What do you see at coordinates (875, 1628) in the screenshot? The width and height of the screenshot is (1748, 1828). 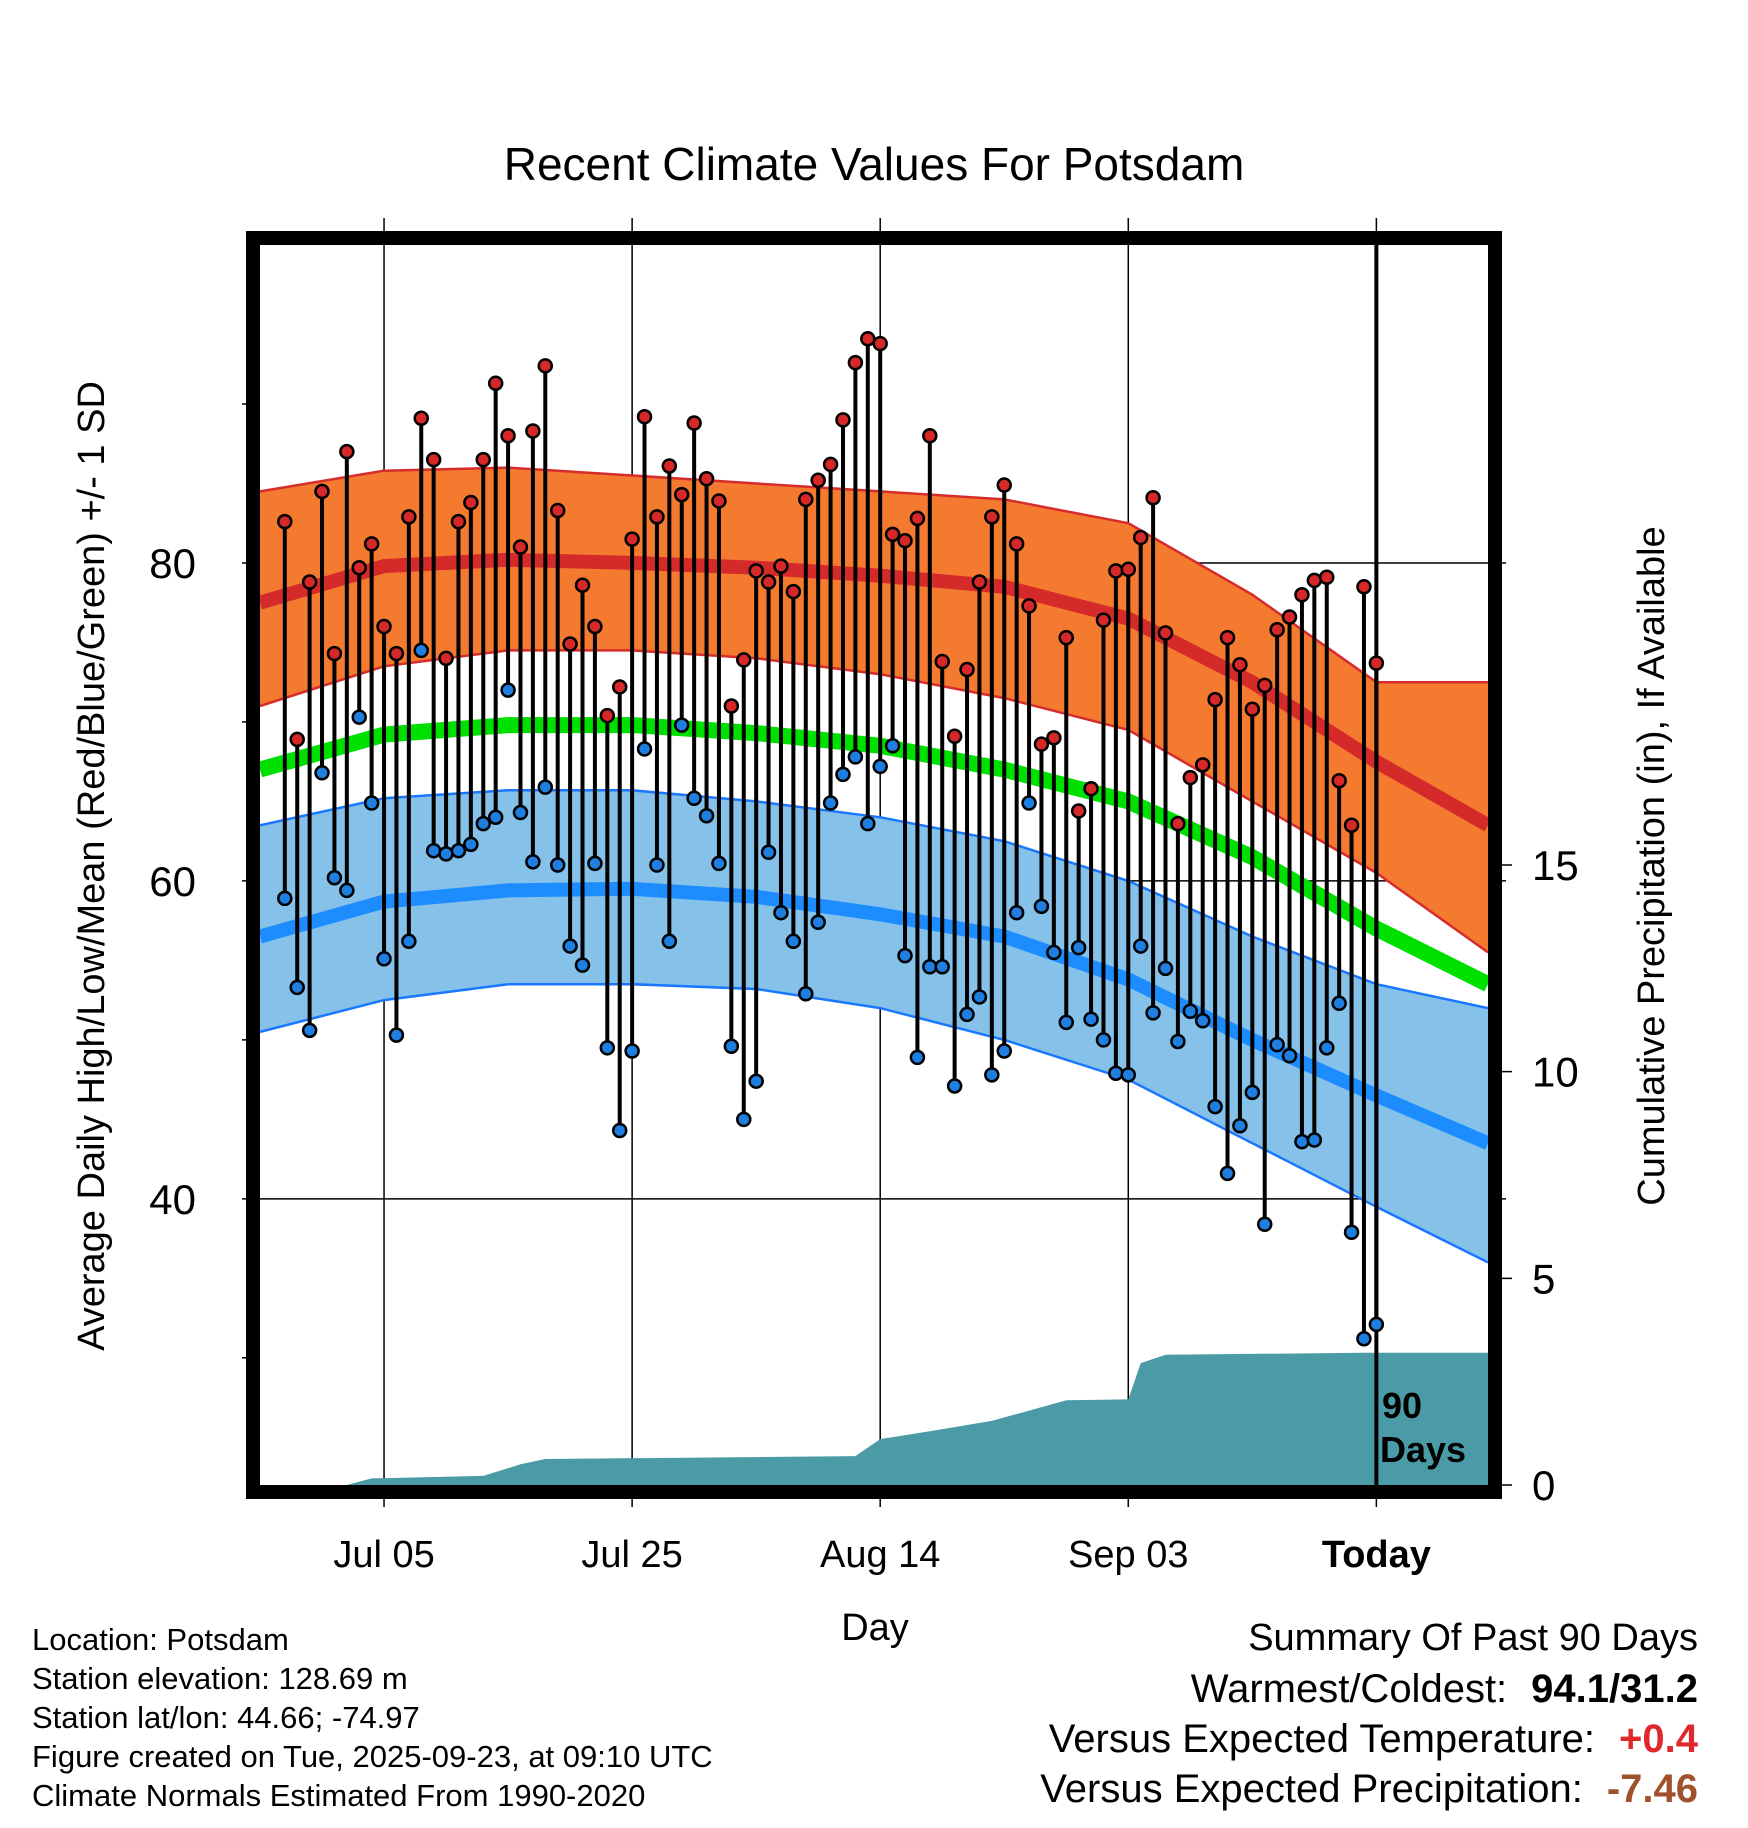 I see `x-axis-label: Day` at bounding box center [875, 1628].